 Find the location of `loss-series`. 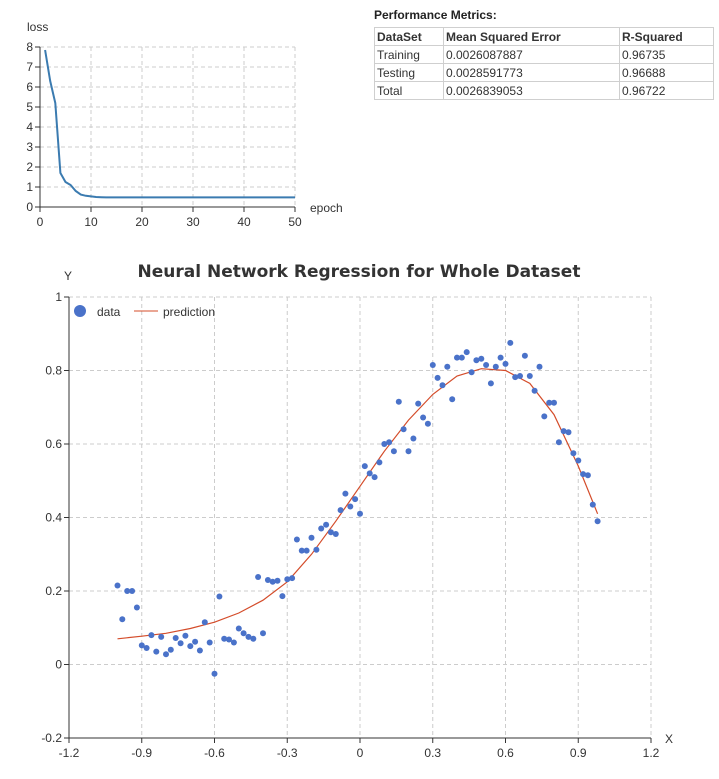

loss-series is located at coordinates (169, 124).